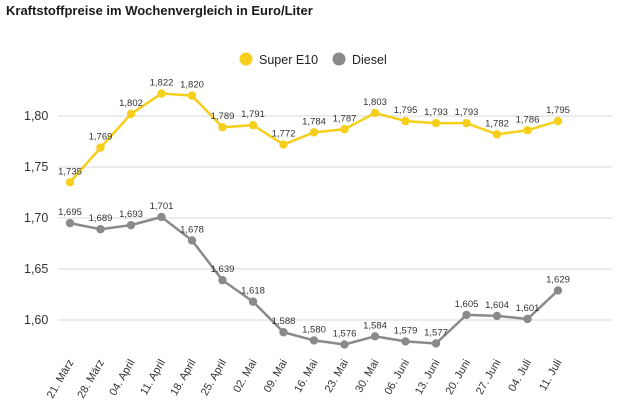 This screenshot has width=630, height=412. I want to click on x-tick-label: 02. Mai, so click(245, 376).